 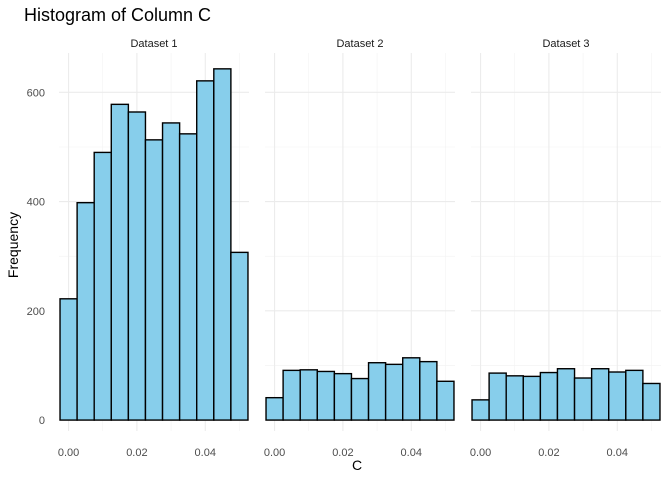 I want to click on facet-label: Dataset 3, so click(x=565, y=44).